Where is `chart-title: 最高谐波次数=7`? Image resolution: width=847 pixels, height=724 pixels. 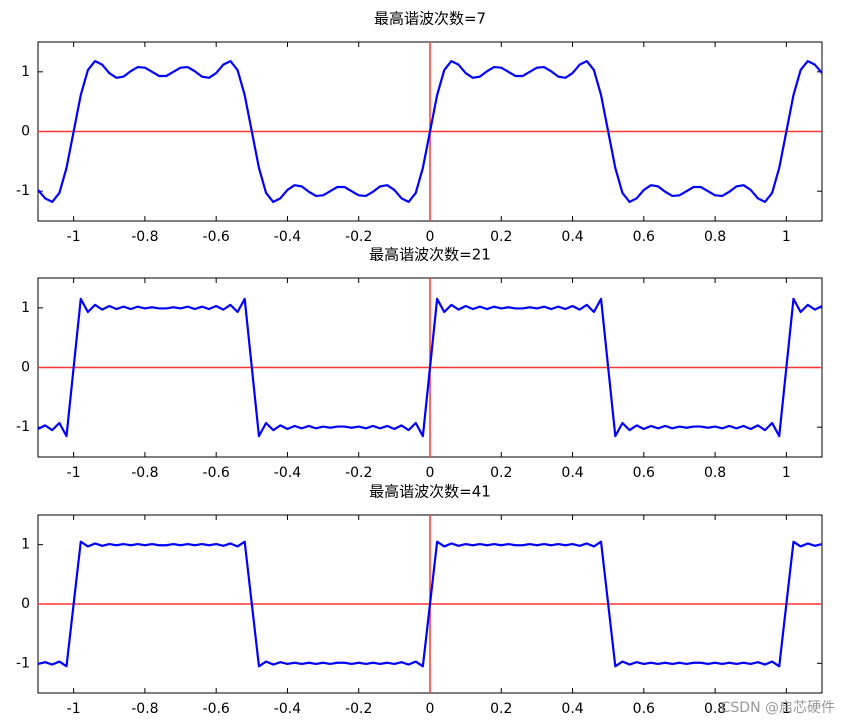 chart-title: 最高谐波次数=7 is located at coordinates (430, 19).